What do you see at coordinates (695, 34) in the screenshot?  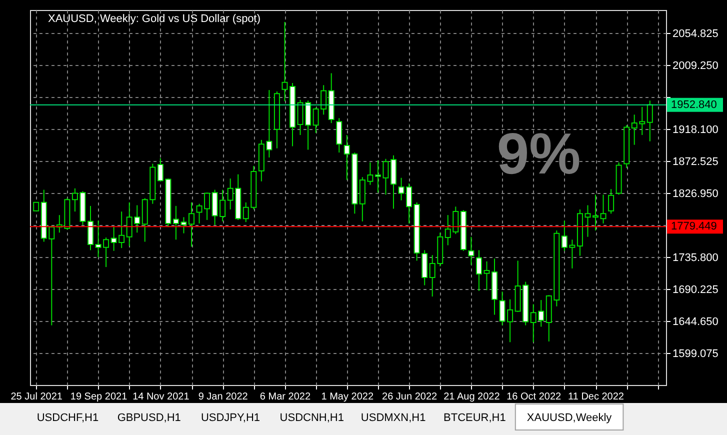 I see `y-tick-label: 2054.825` at bounding box center [695, 34].